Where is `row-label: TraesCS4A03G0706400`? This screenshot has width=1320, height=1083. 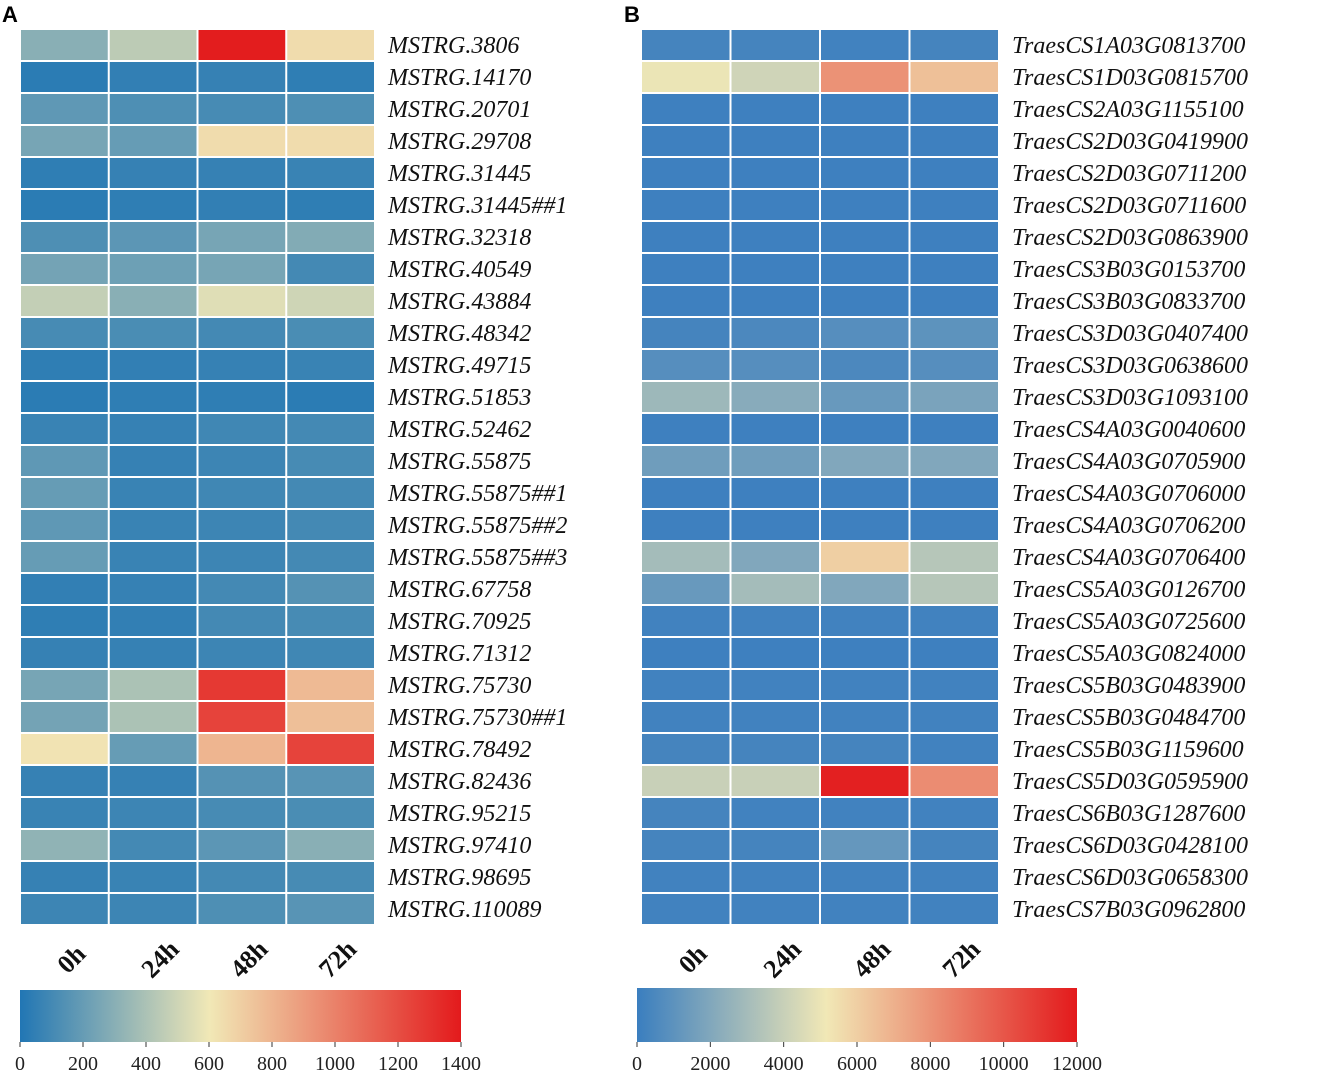 row-label: TraesCS4A03G0706400 is located at coordinates (1128, 558).